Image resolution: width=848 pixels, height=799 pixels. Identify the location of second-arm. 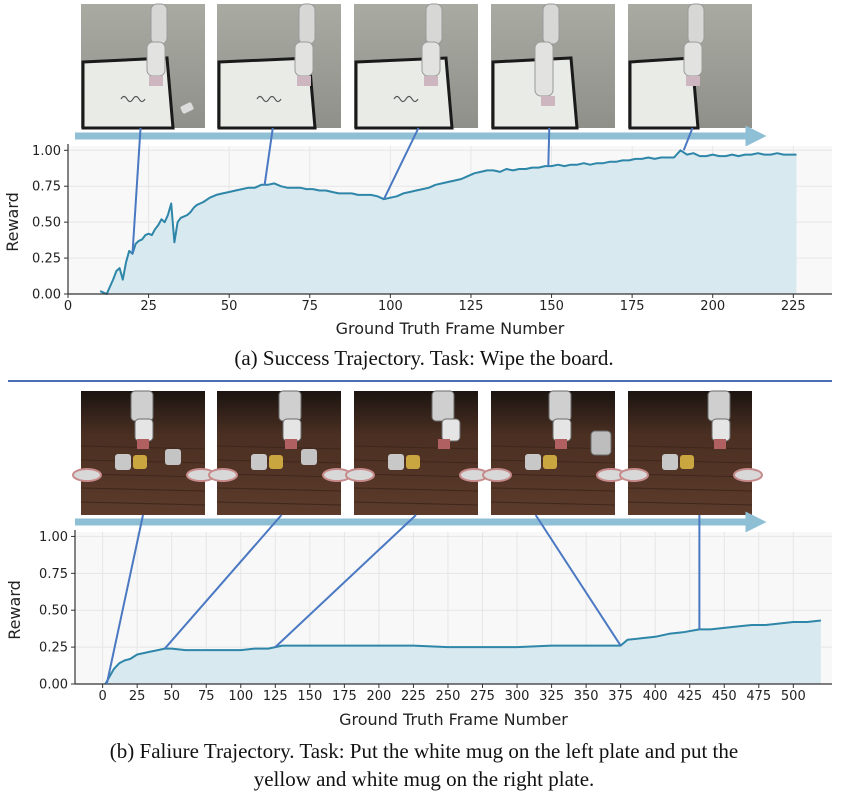
(601, 443).